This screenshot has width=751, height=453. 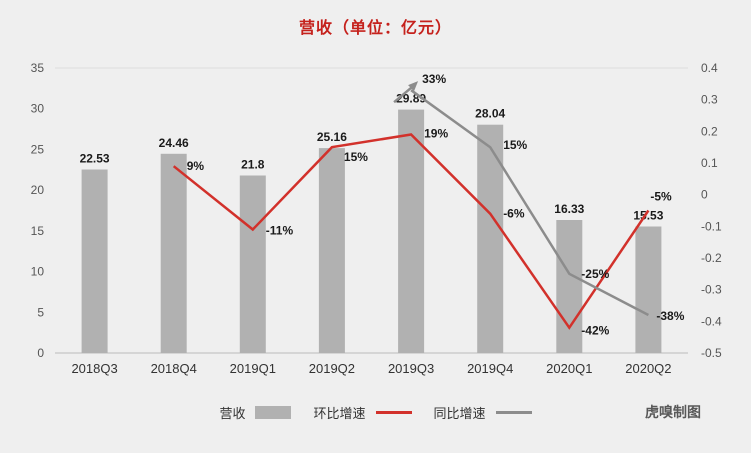 What do you see at coordinates (94, 368) in the screenshot?
I see `svg-text: 2018Q3` at bounding box center [94, 368].